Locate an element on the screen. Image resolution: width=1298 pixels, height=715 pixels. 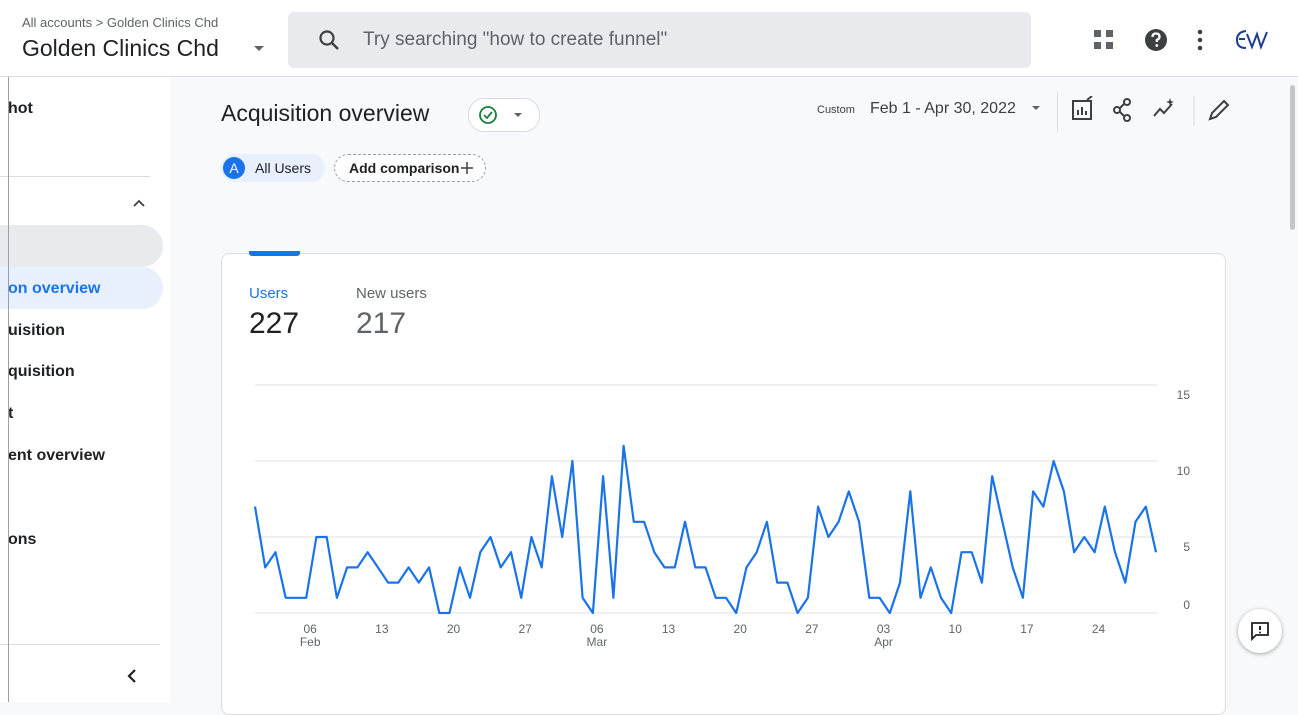
metric-value: 217 is located at coordinates (381, 323).